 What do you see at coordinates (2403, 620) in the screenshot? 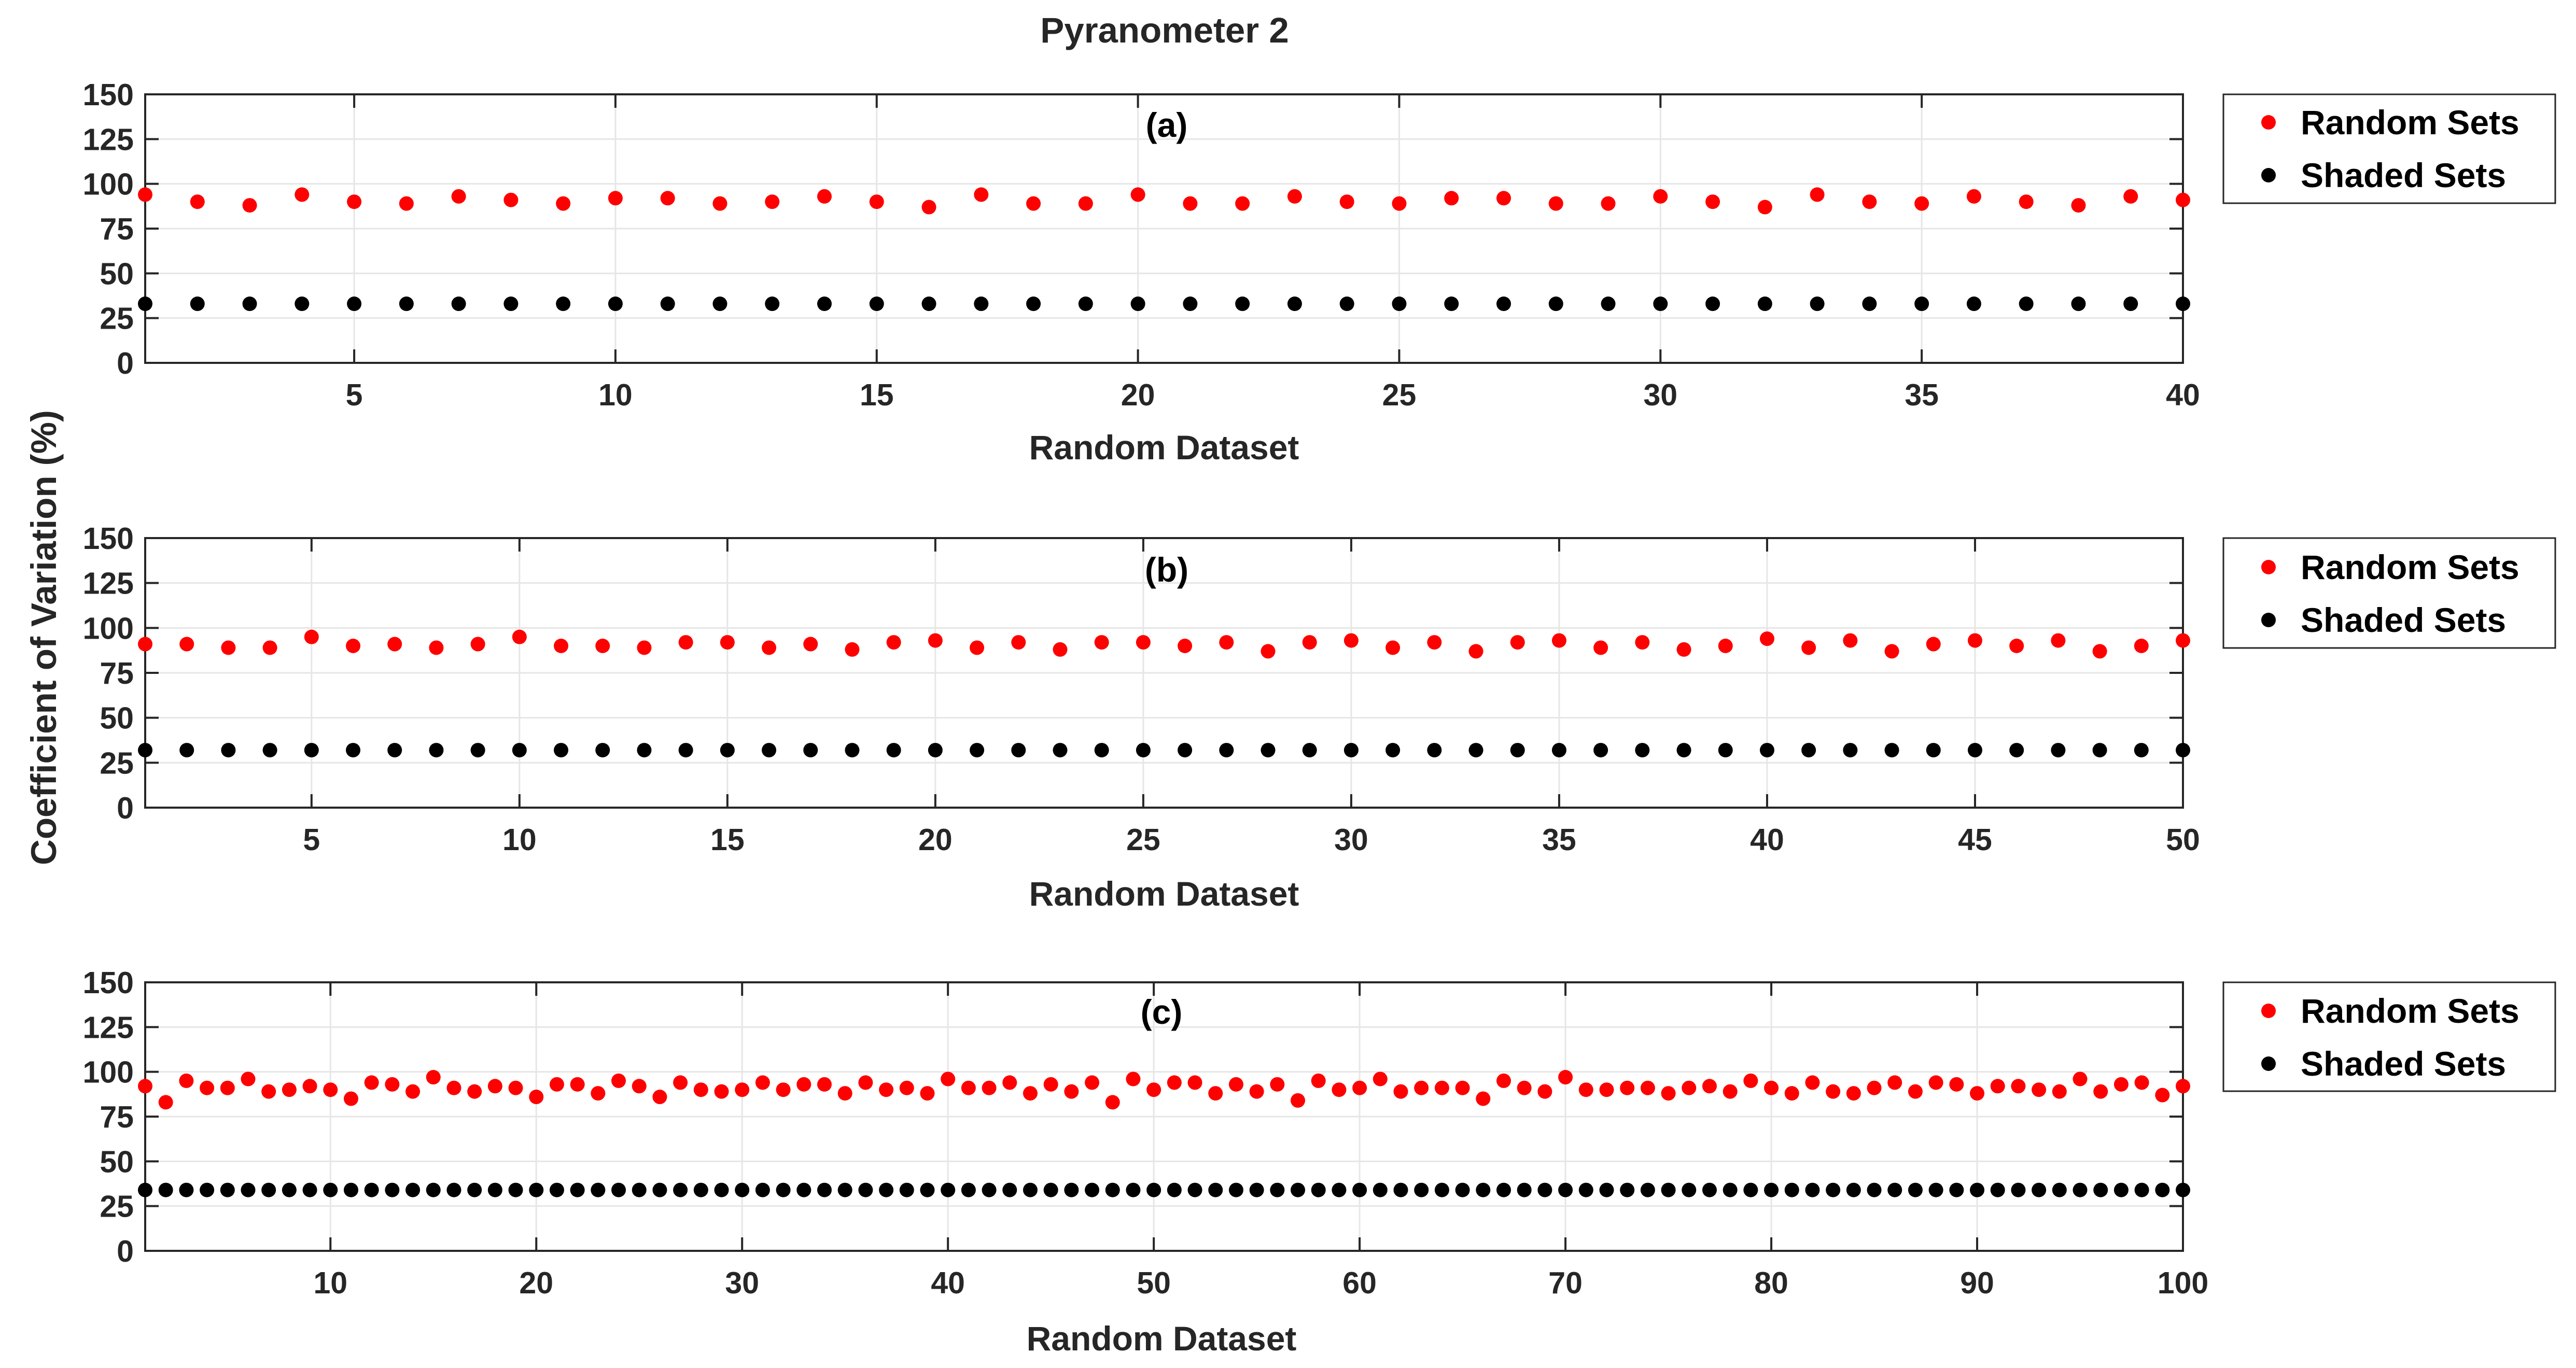
I see `panel-b-legend-shaded: Shaded Sets` at bounding box center [2403, 620].